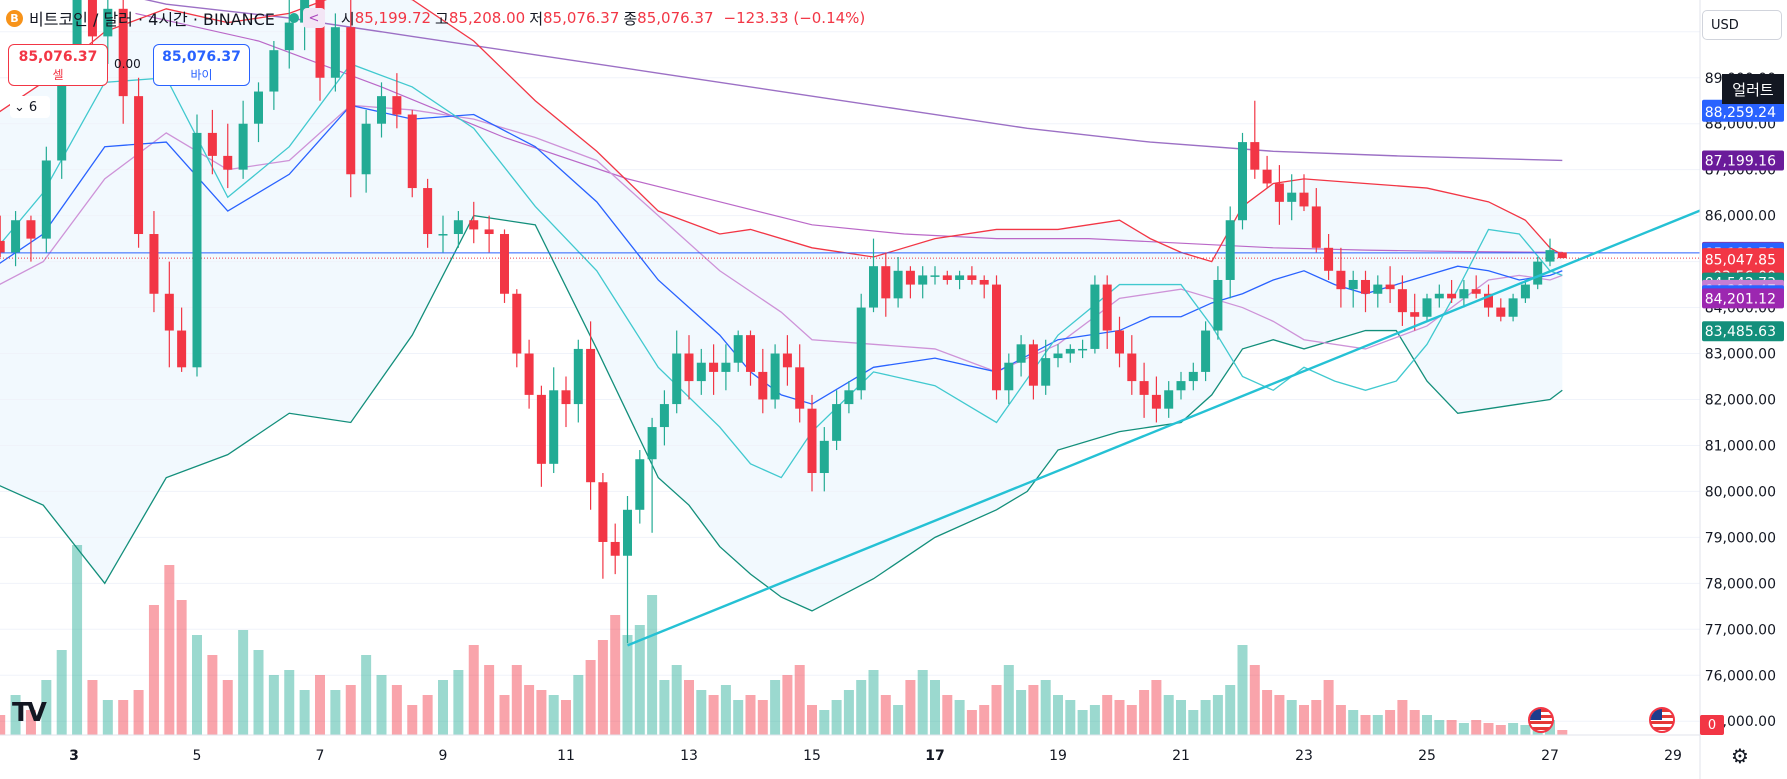 This screenshot has height=779, width=1787. Describe the element at coordinates (675, 18) in the screenshot. I see `close-value: 85,076.37` at that location.